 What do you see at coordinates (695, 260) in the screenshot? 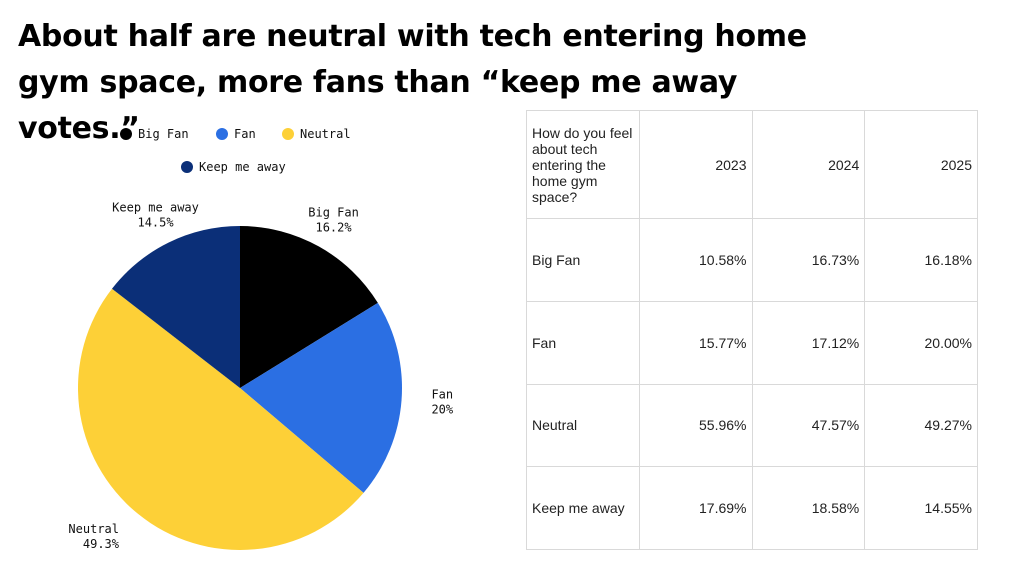
I see `table-cell: 10.58%` at bounding box center [695, 260].